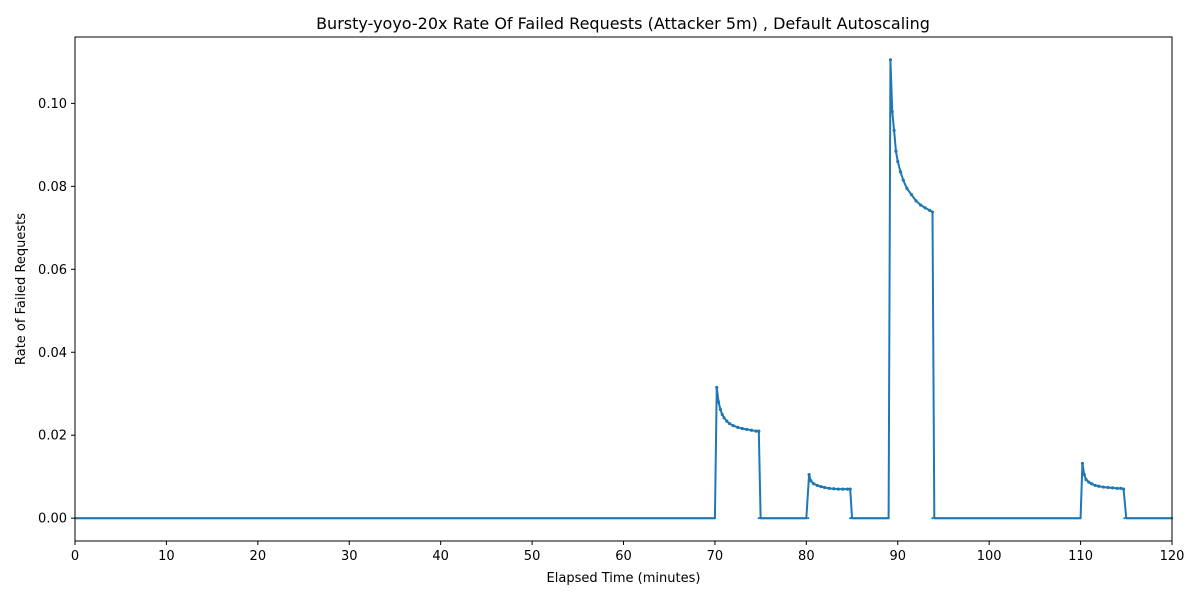 Image resolution: width=1200 pixels, height=600 pixels. Describe the element at coordinates (624, 578) in the screenshot. I see `x-axis-label: Elapsed Time (minutes)` at that location.